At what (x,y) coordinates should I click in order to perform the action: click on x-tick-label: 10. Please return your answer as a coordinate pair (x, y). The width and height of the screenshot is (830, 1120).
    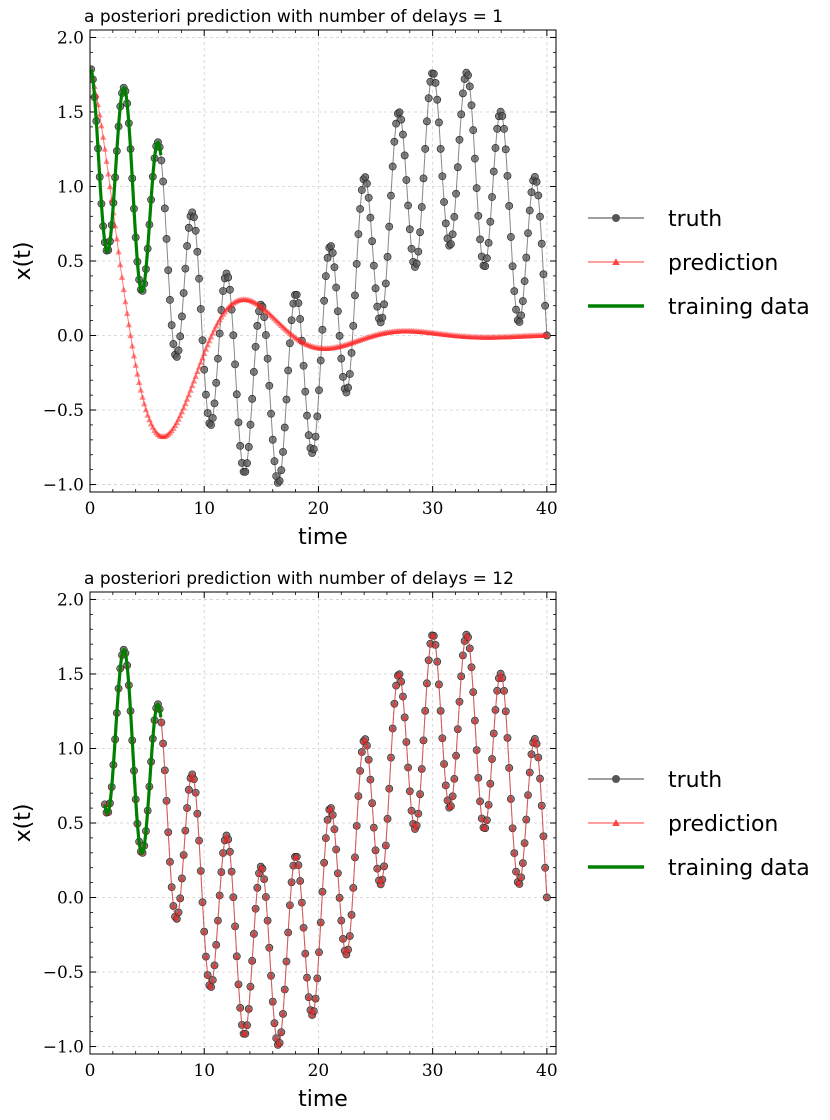
    Looking at the image, I should click on (204, 1071).